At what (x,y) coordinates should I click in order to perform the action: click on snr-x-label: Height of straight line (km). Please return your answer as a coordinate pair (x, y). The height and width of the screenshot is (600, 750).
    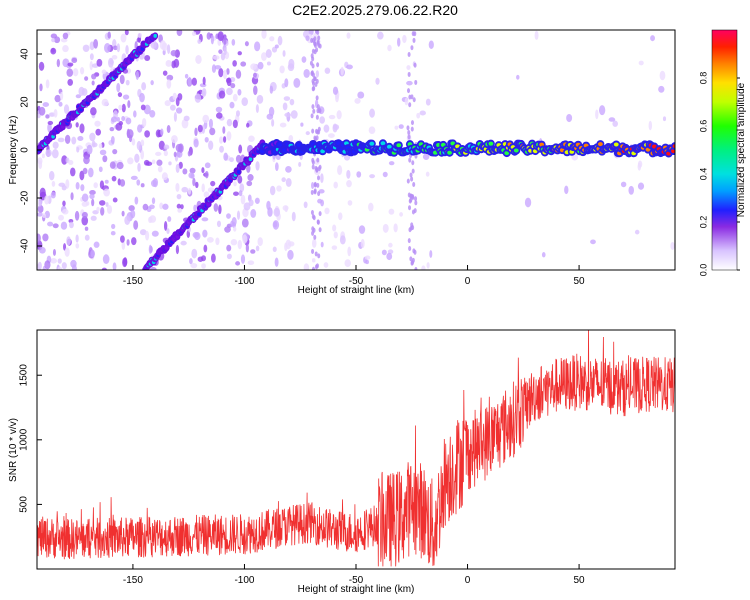
    Looking at the image, I should click on (356, 589).